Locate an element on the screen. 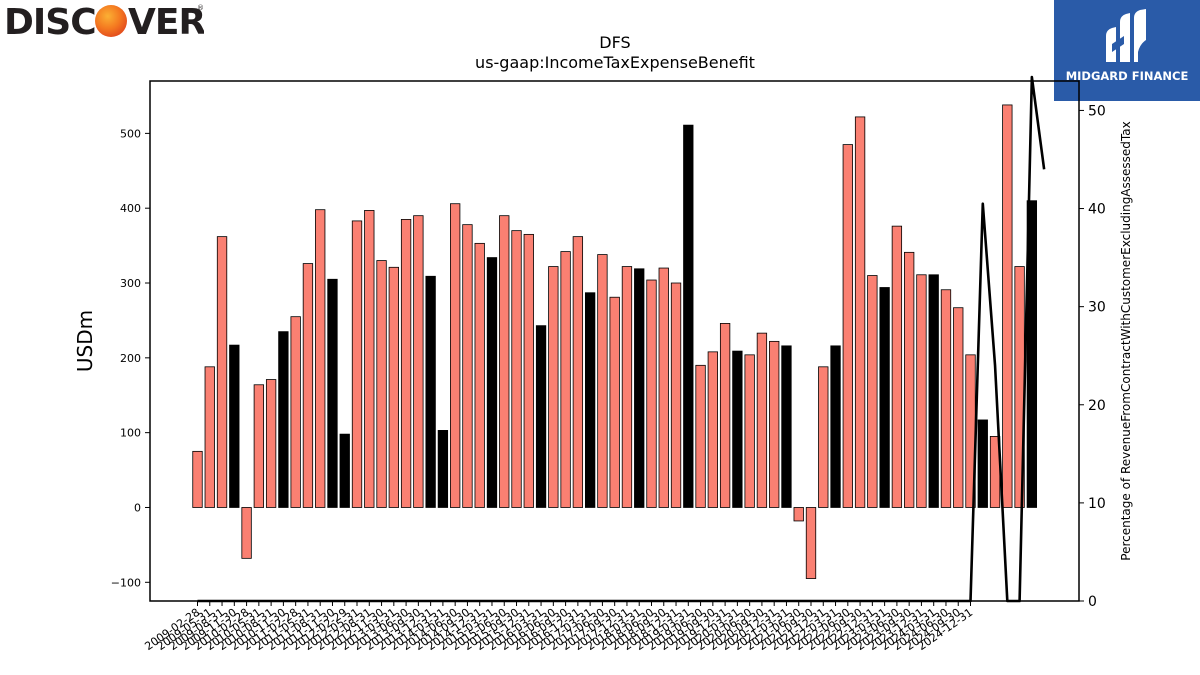 This screenshot has width=1200, height=675. discover-logo-text-left: DISC is located at coordinates (50, 22).